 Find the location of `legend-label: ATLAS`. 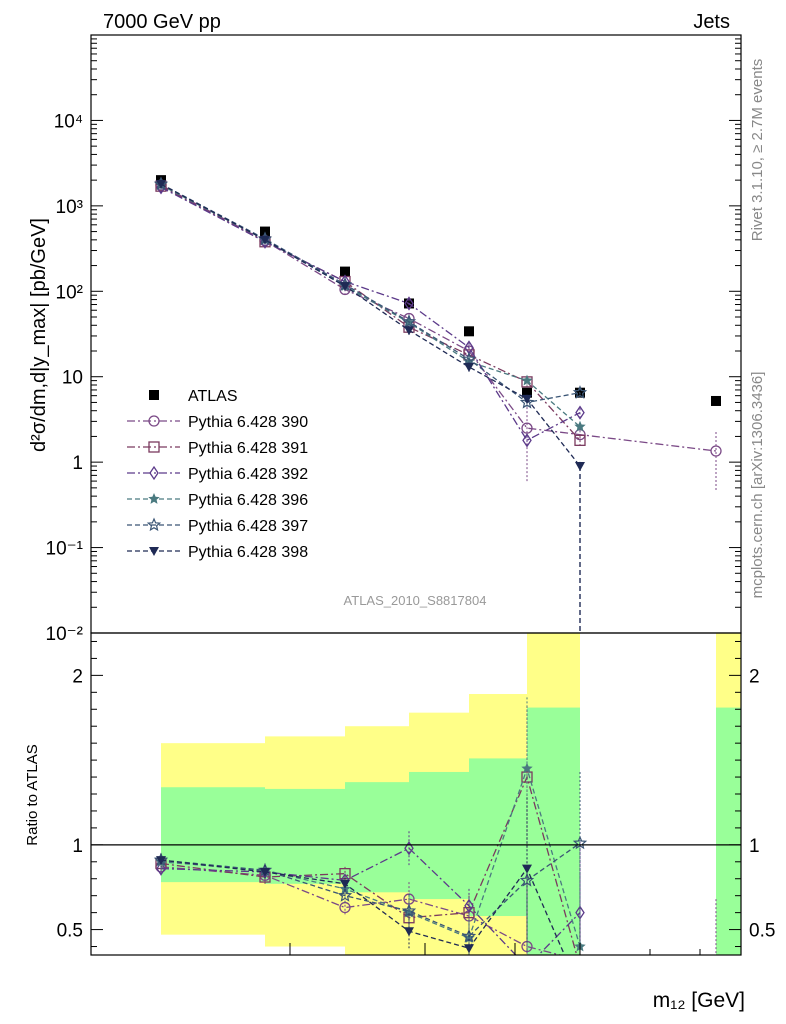

legend-label: ATLAS is located at coordinates (213, 396).